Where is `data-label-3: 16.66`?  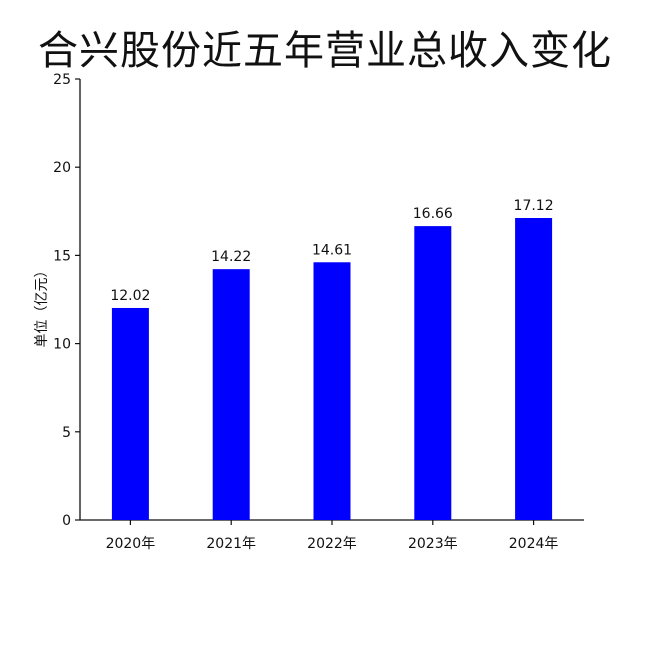
data-label-3: 16.66 is located at coordinates (433, 214).